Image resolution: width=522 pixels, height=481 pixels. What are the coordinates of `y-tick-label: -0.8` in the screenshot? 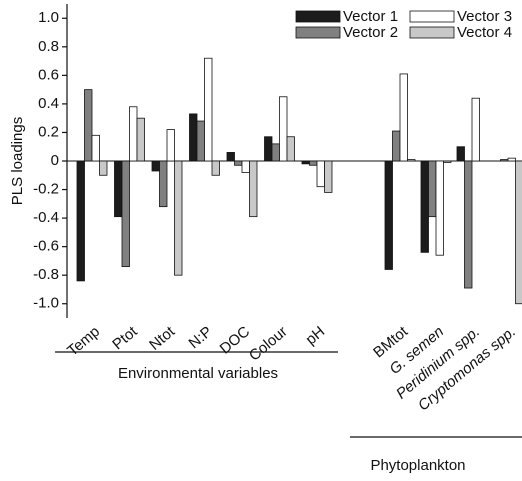 It's located at (46, 274).